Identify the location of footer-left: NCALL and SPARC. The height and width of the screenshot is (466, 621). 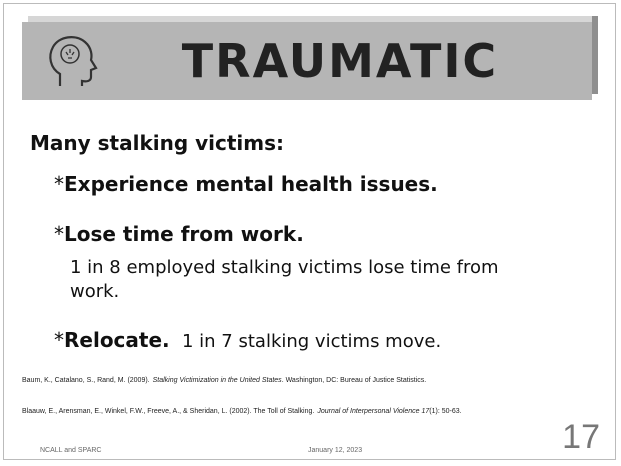
(71, 450).